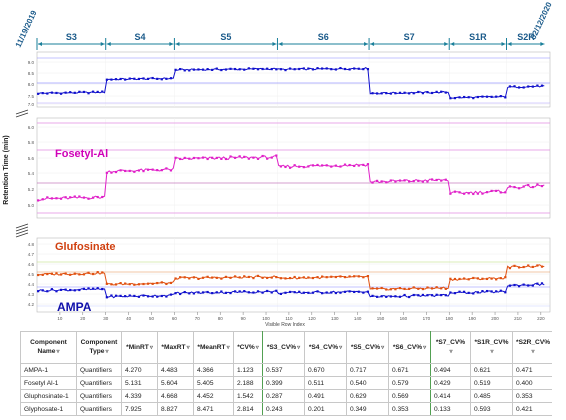  Describe the element at coordinates (409, 347) in the screenshot. I see `column-header: *S6_CV%▿` at that location.